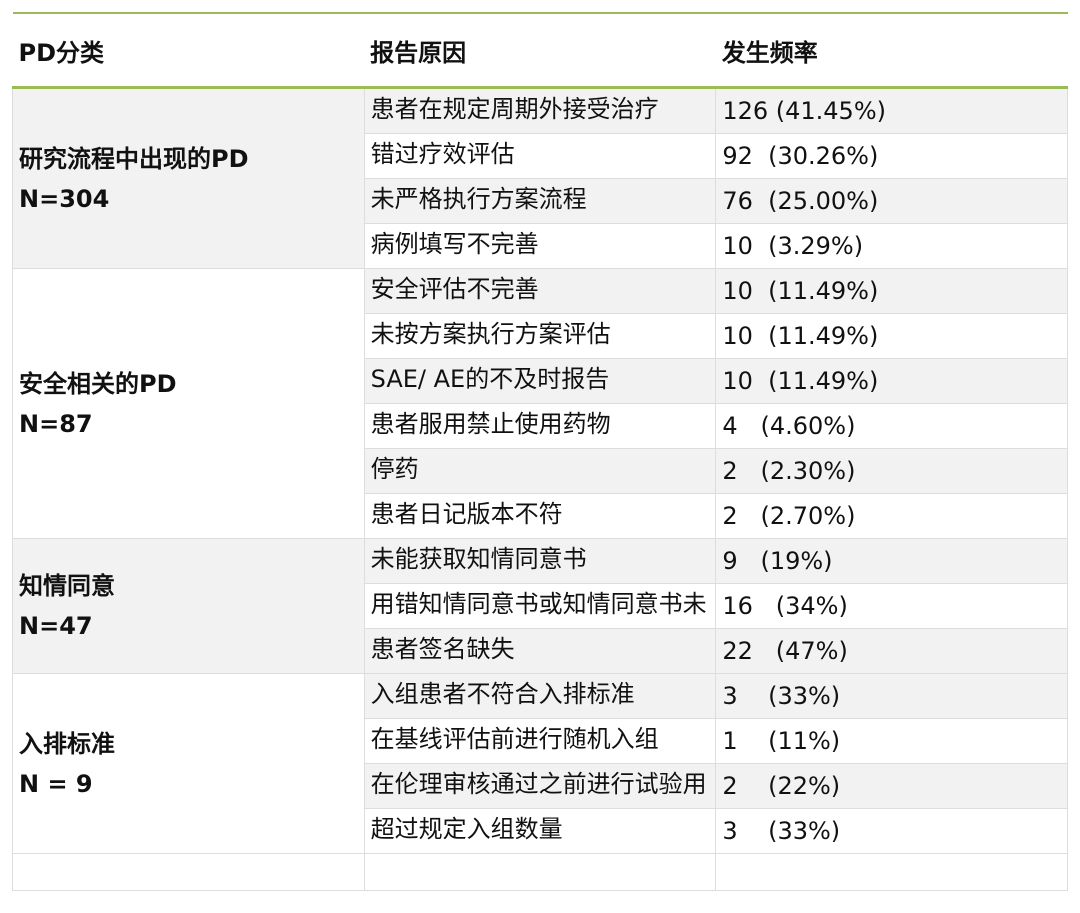 The width and height of the screenshot is (1080, 913). Describe the element at coordinates (514, 109) in the screenshot. I see `reason-text: 患者在规定周期外接受治疗` at that location.